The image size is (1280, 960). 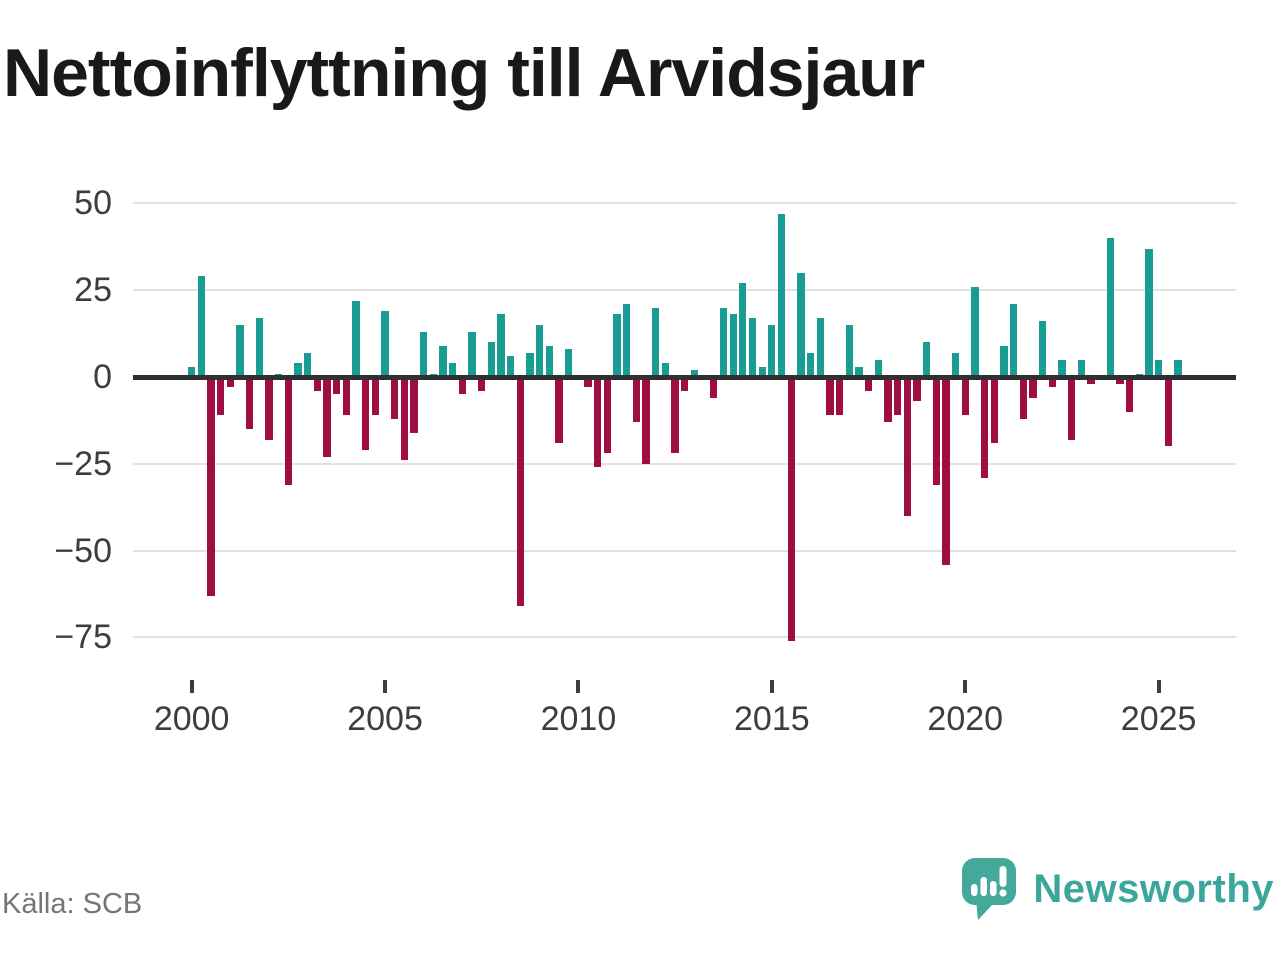 What do you see at coordinates (346, 396) in the screenshot?
I see `bar-2004-Q1` at bounding box center [346, 396].